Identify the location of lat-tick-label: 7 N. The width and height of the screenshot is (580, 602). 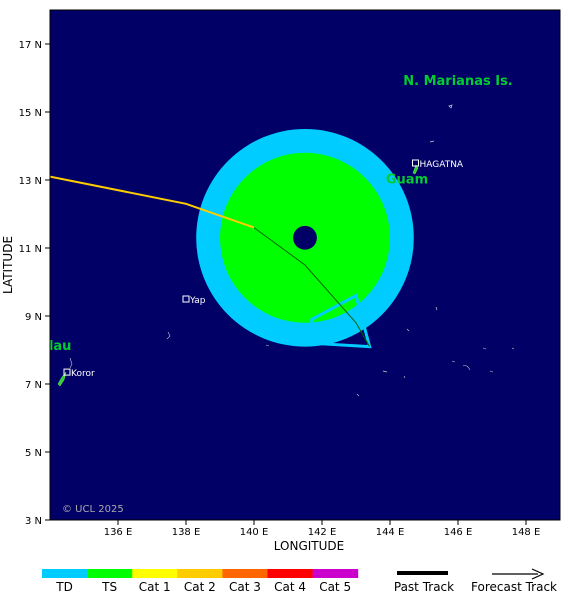
(33, 385).